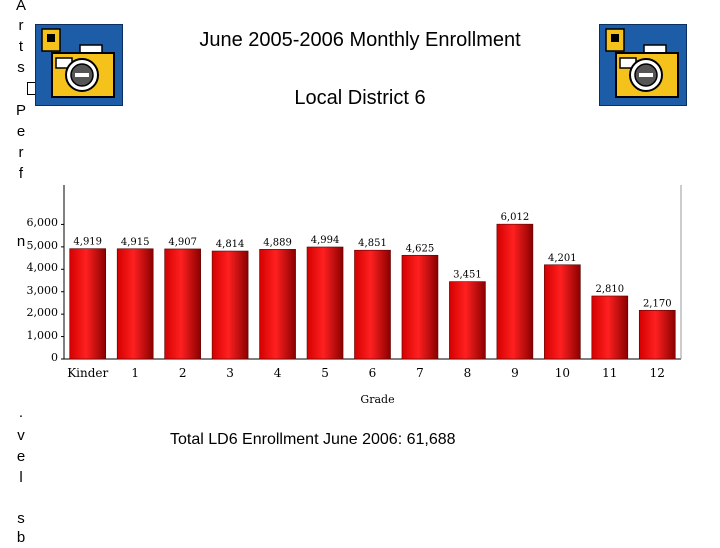  I want to click on data-label: 4,889, so click(277, 242).